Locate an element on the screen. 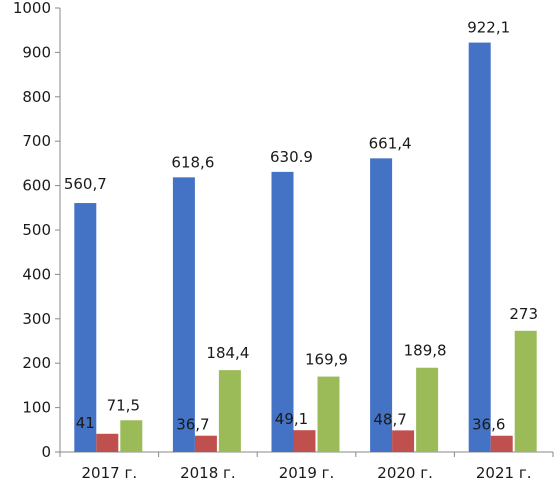  y-tick-label: 900 is located at coordinates (36, 52).